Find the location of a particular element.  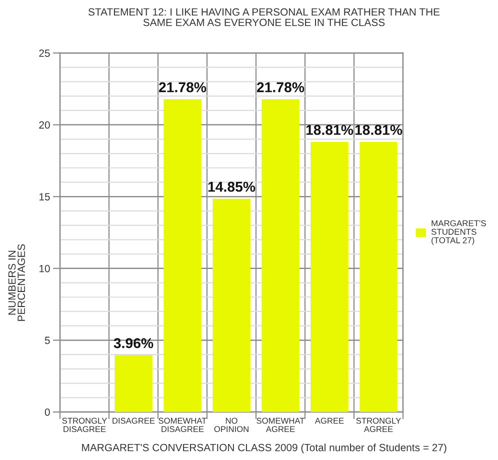

y-tick-label: 0 is located at coordinates (47, 412).